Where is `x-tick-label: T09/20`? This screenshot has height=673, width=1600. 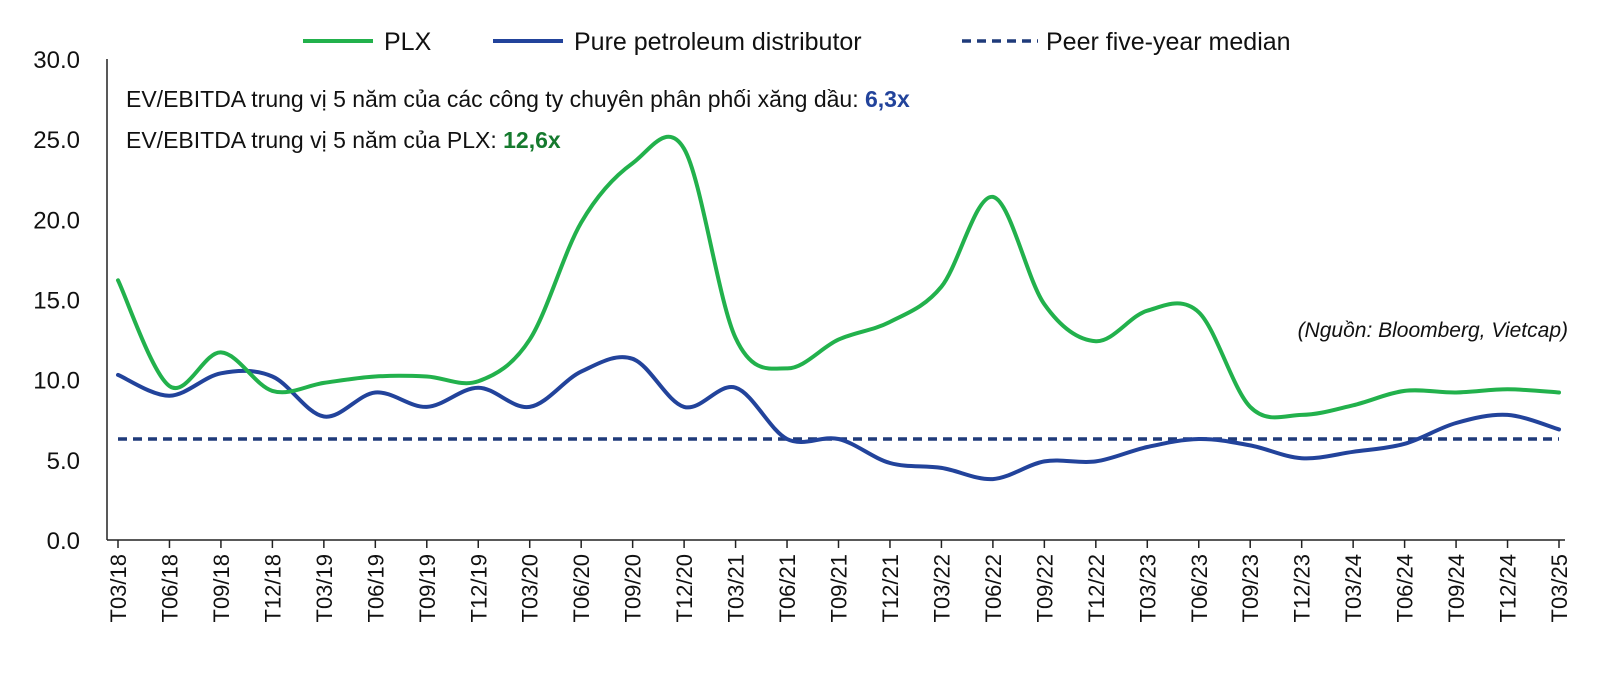
x-tick-label: T09/20 is located at coordinates (633, 588).